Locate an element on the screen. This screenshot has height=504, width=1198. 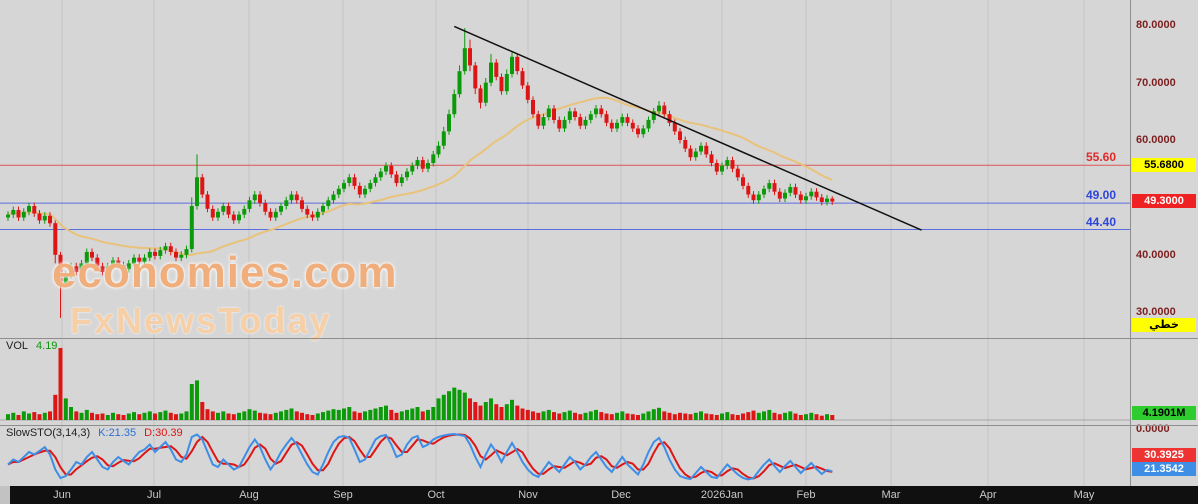
stochastic-chart is located at coordinates (565, 455).